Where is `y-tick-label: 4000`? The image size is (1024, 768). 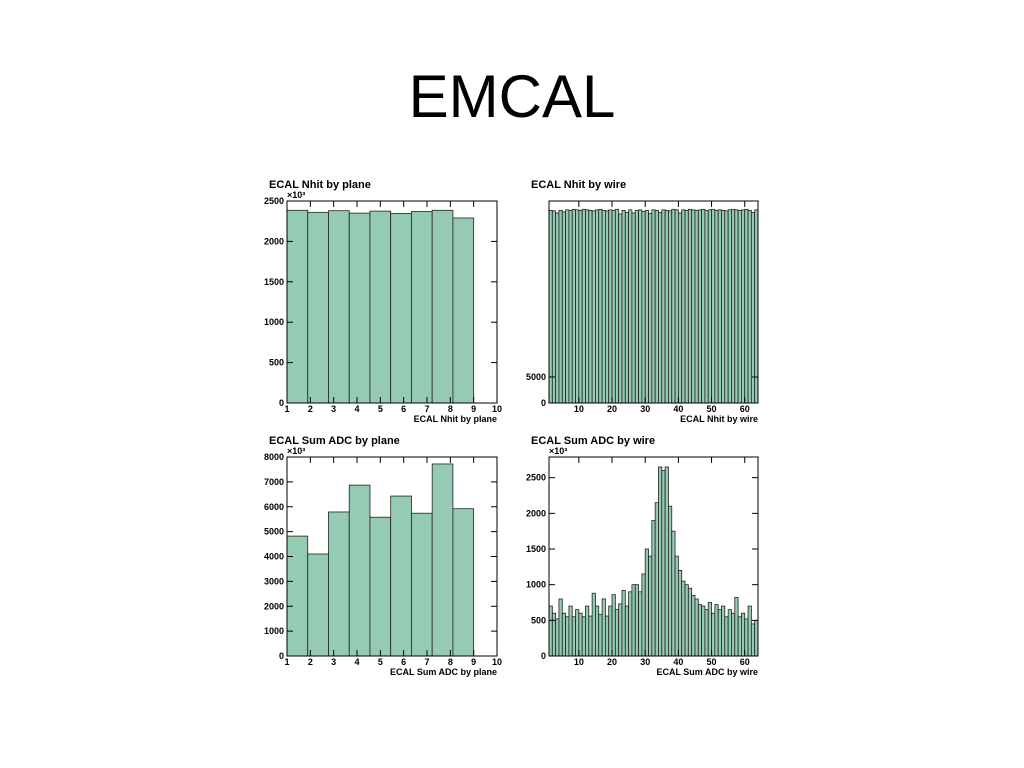
y-tick-label: 4000 is located at coordinates (274, 557).